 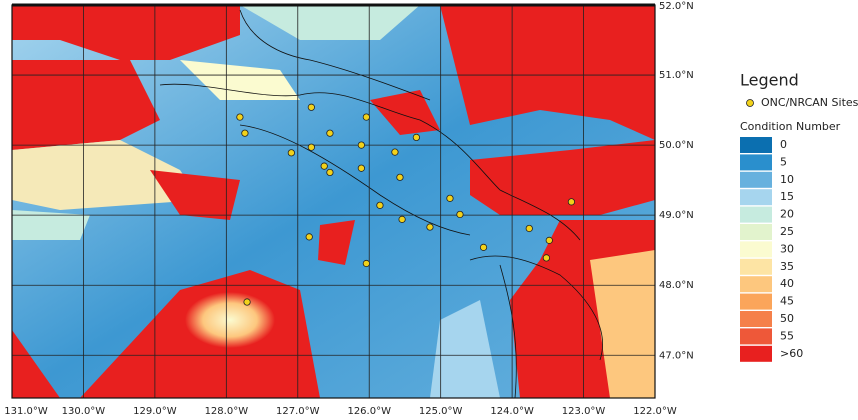 What do you see at coordinates (791, 353) in the screenshot?
I see `legend-class-label: >60` at bounding box center [791, 353].